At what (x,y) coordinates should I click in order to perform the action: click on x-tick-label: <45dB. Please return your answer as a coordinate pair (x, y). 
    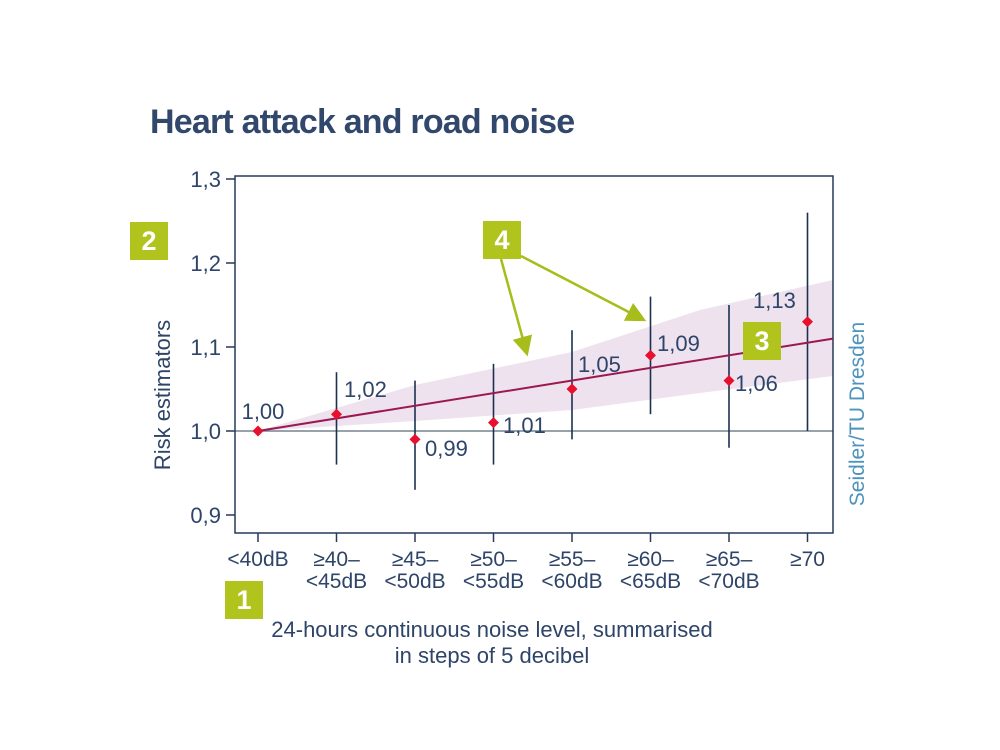
    Looking at the image, I should click on (336, 581).